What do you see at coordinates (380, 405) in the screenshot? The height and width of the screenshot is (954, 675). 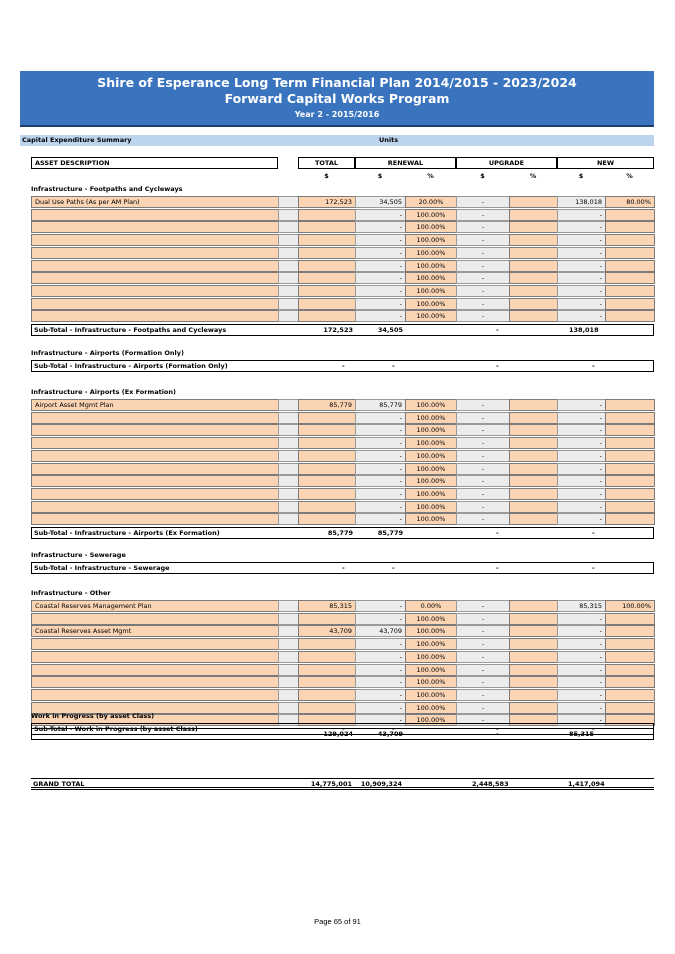 I see `table-cell-ren: 85,779` at bounding box center [380, 405].